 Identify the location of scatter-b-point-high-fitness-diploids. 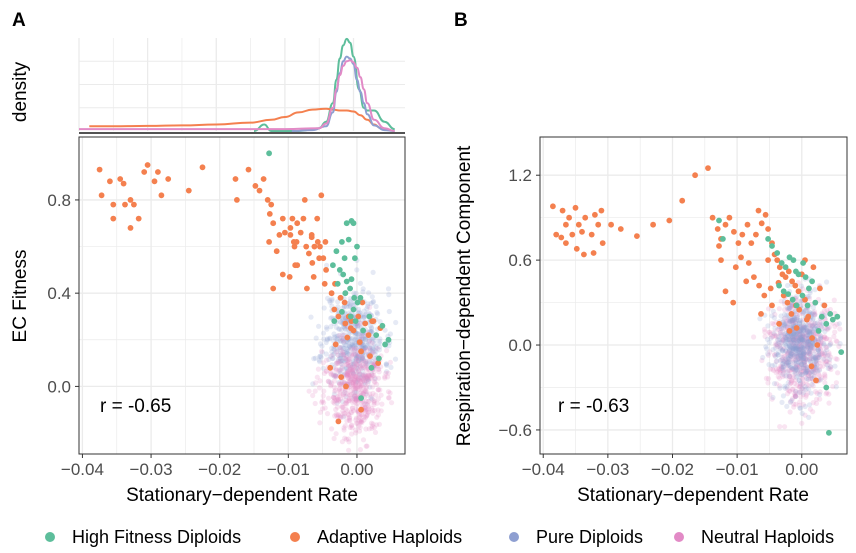
(812, 281).